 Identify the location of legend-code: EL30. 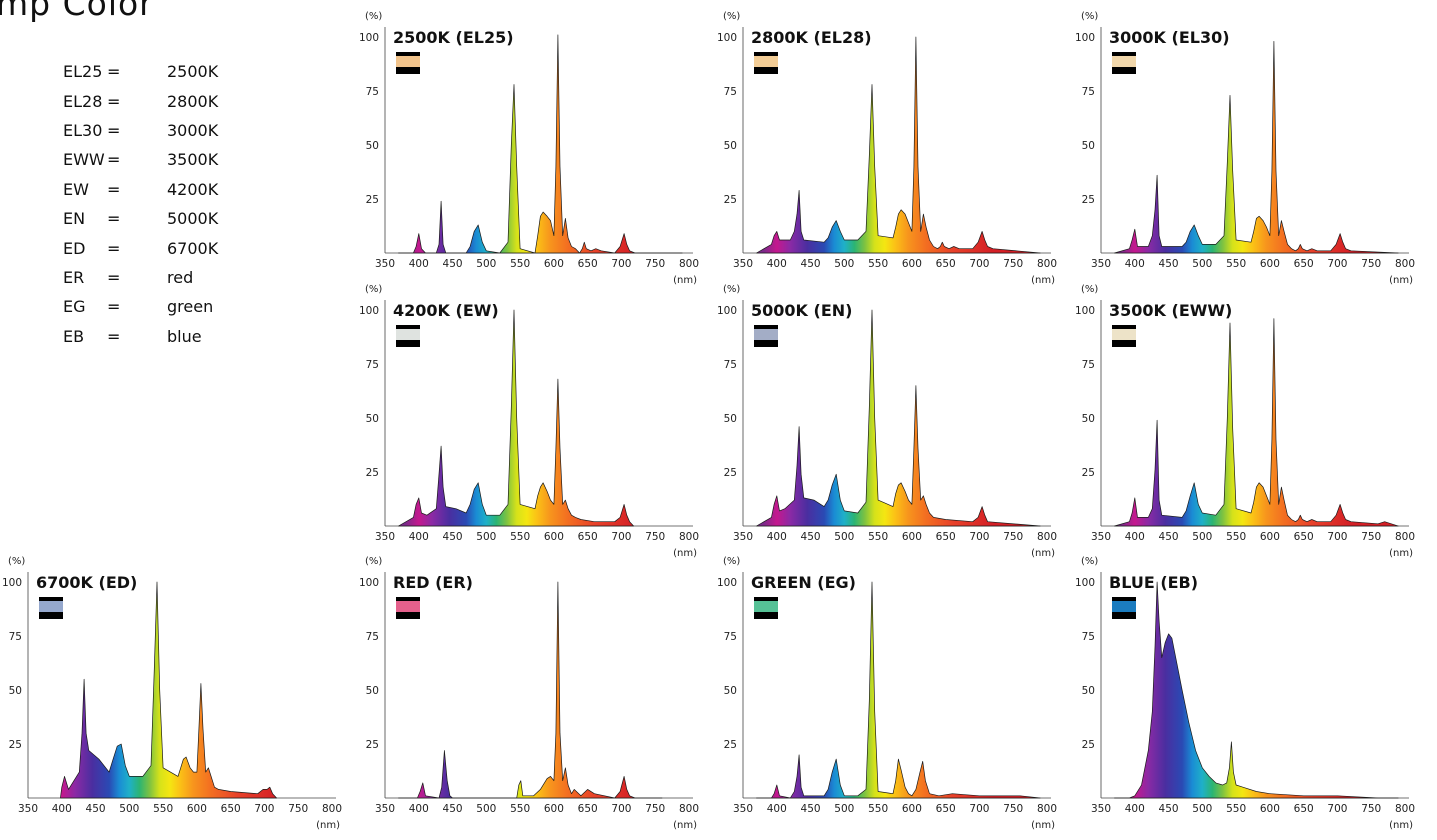
(85, 130).